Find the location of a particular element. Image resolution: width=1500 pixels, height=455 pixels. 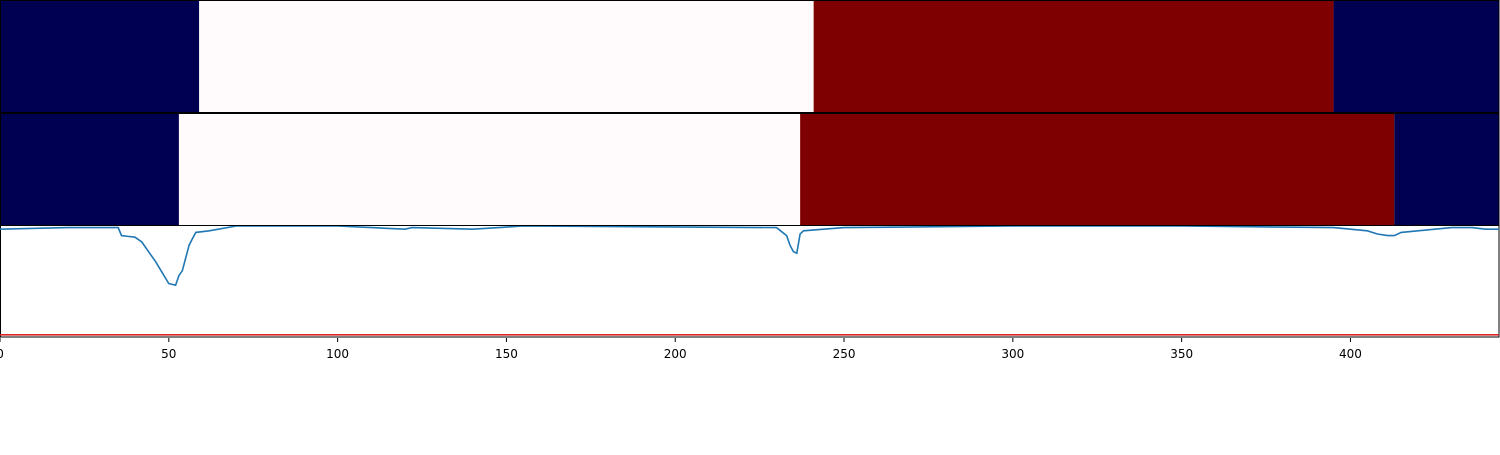

x-axis: 0 50 100 150 200 250 300 350 400 is located at coordinates (681, 349).